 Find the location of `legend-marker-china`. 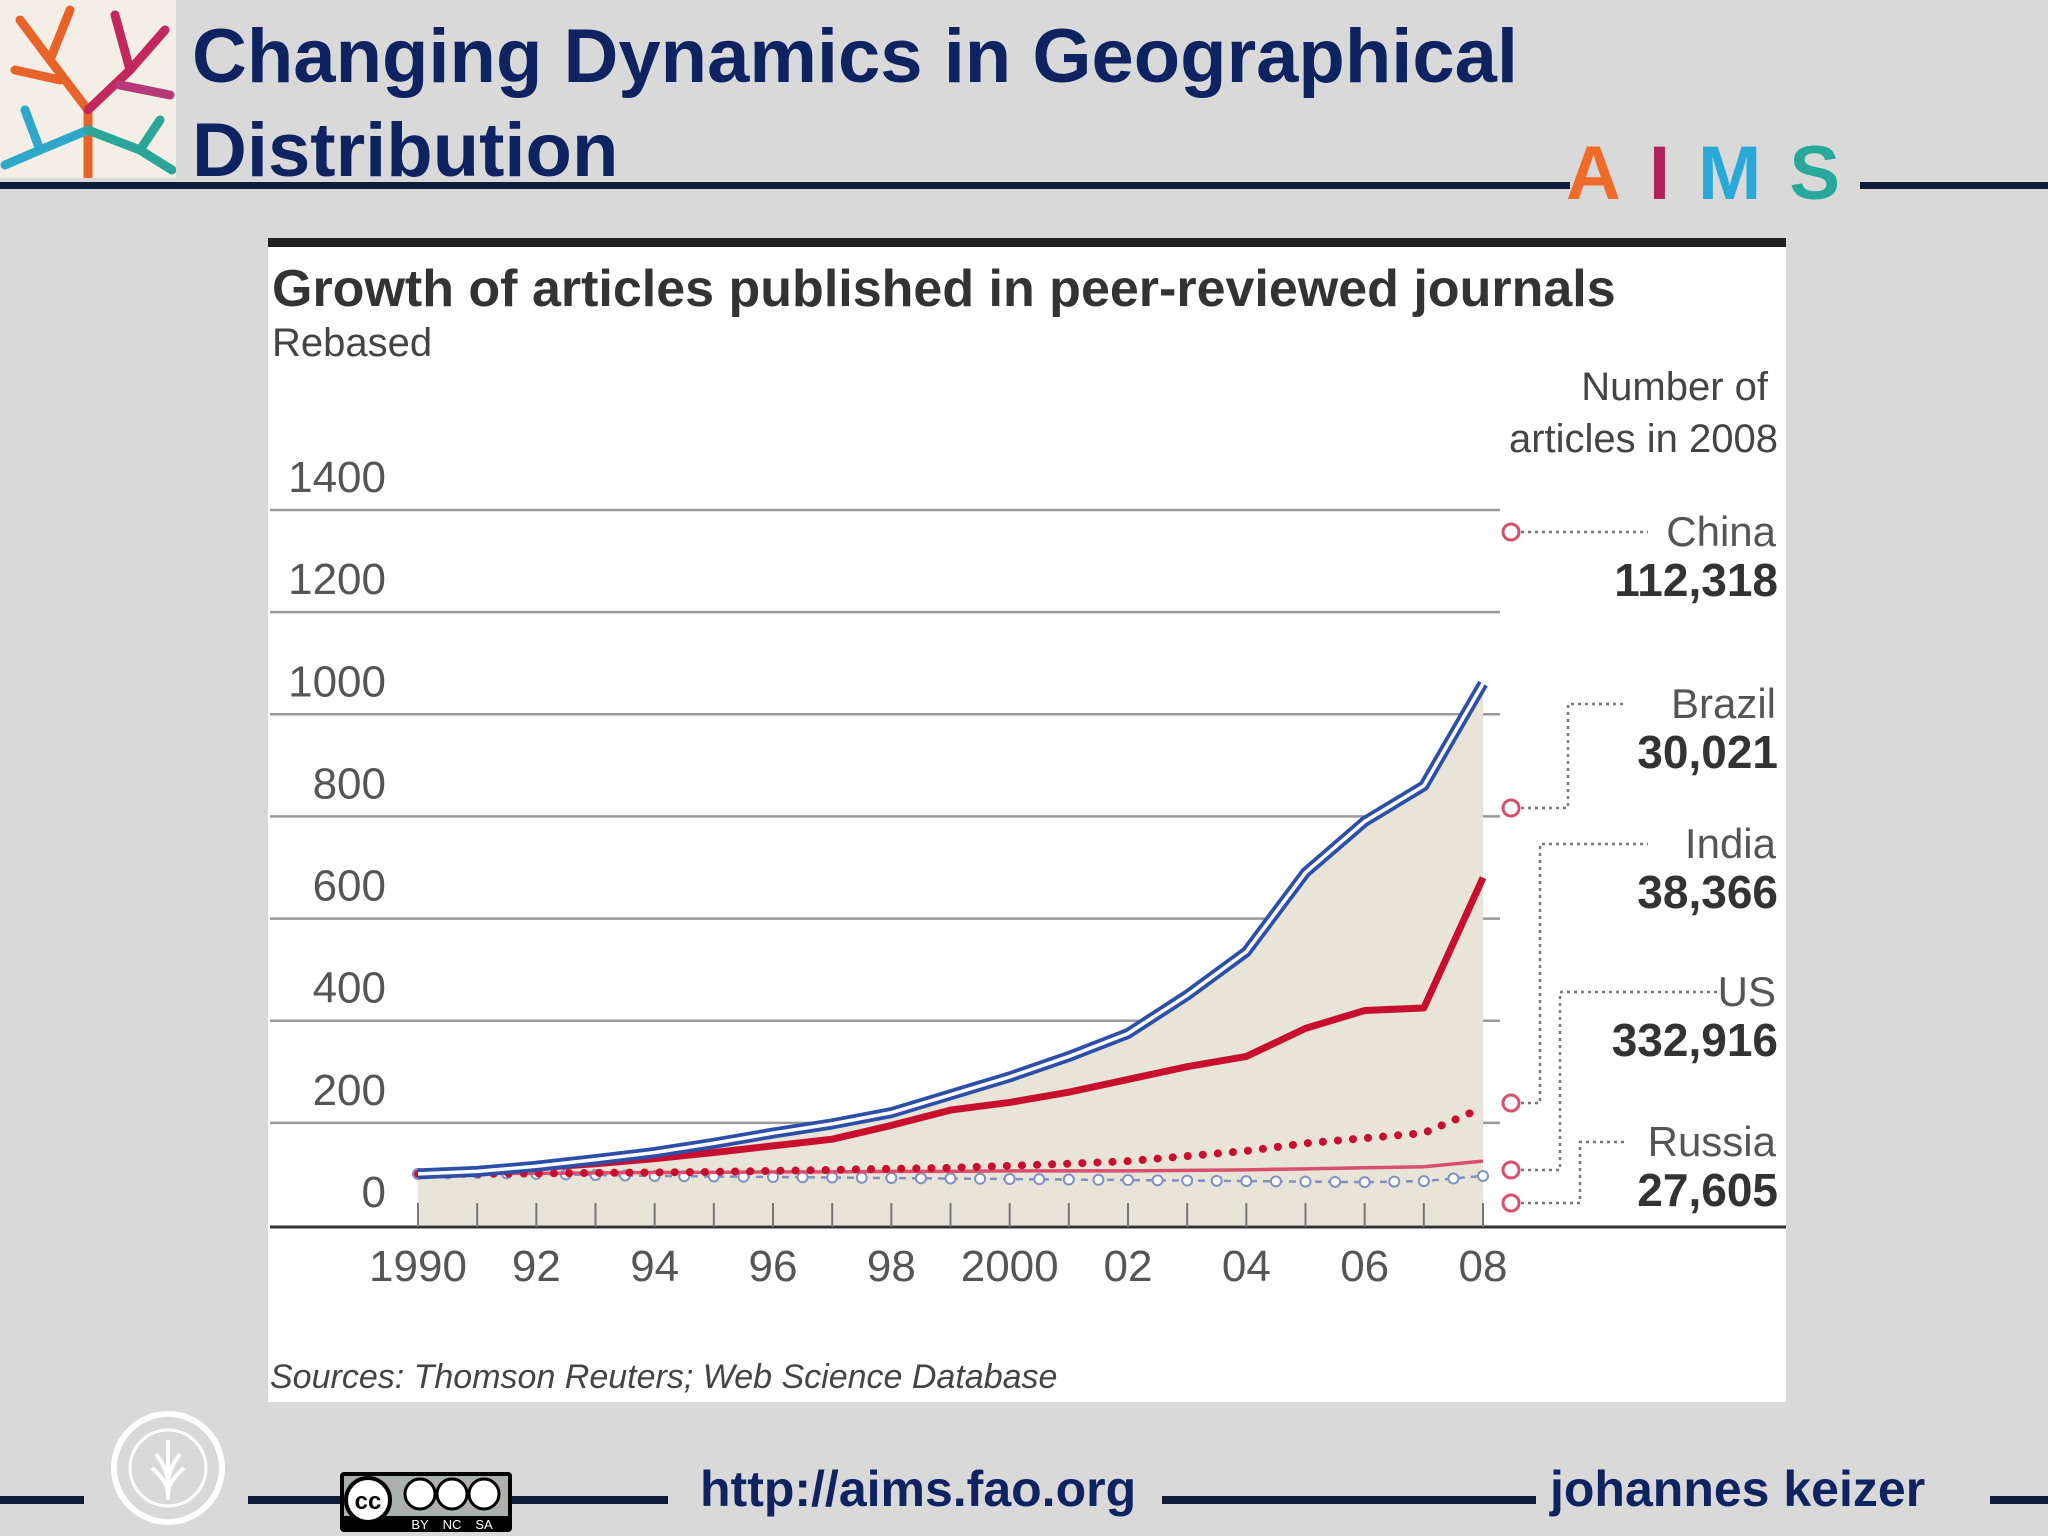

legend-marker-china is located at coordinates (1511, 532).